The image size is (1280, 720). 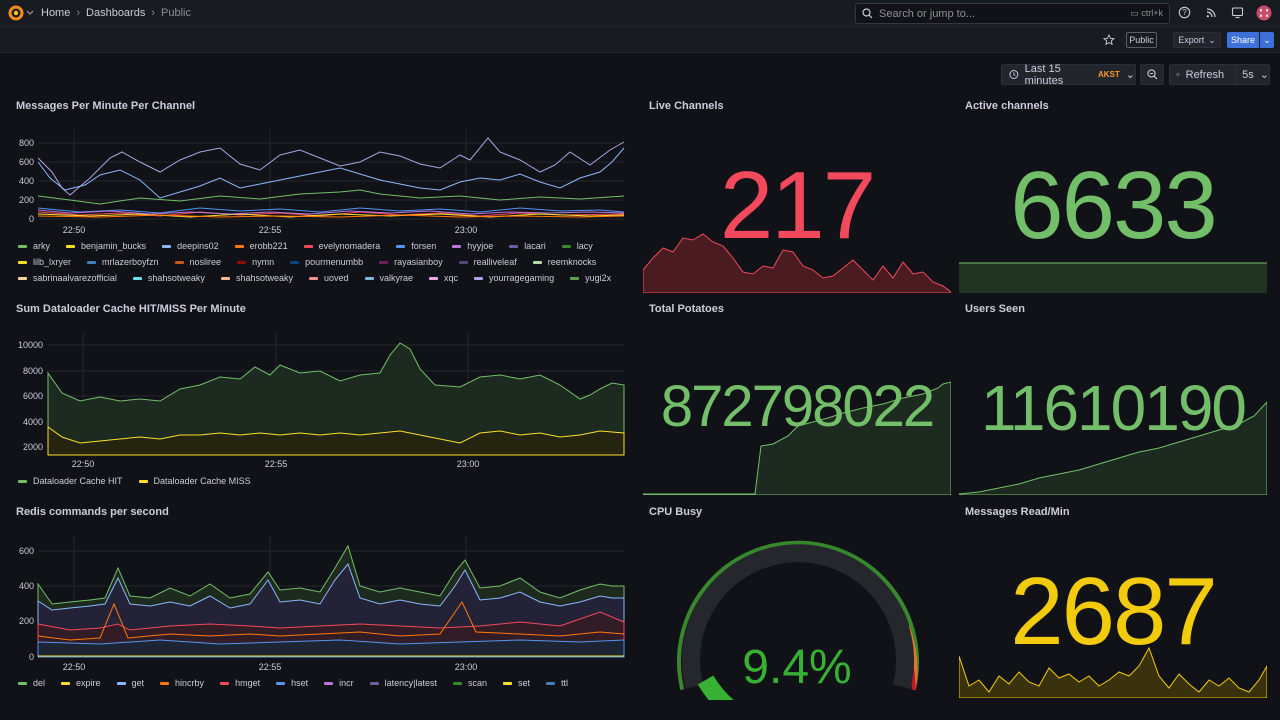 What do you see at coordinates (577, 246) in the screenshot?
I see `legend-item: lacy` at bounding box center [577, 246].